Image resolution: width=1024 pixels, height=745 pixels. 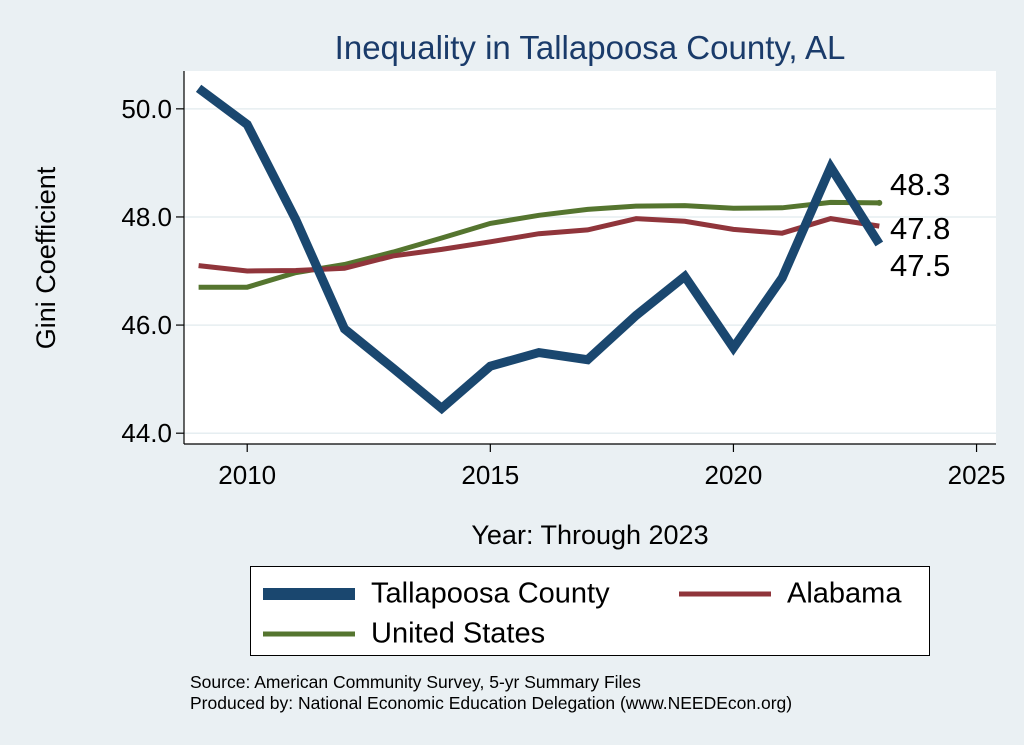 I want to click on x-tick-label-2: 2020, so click(x=734, y=475).